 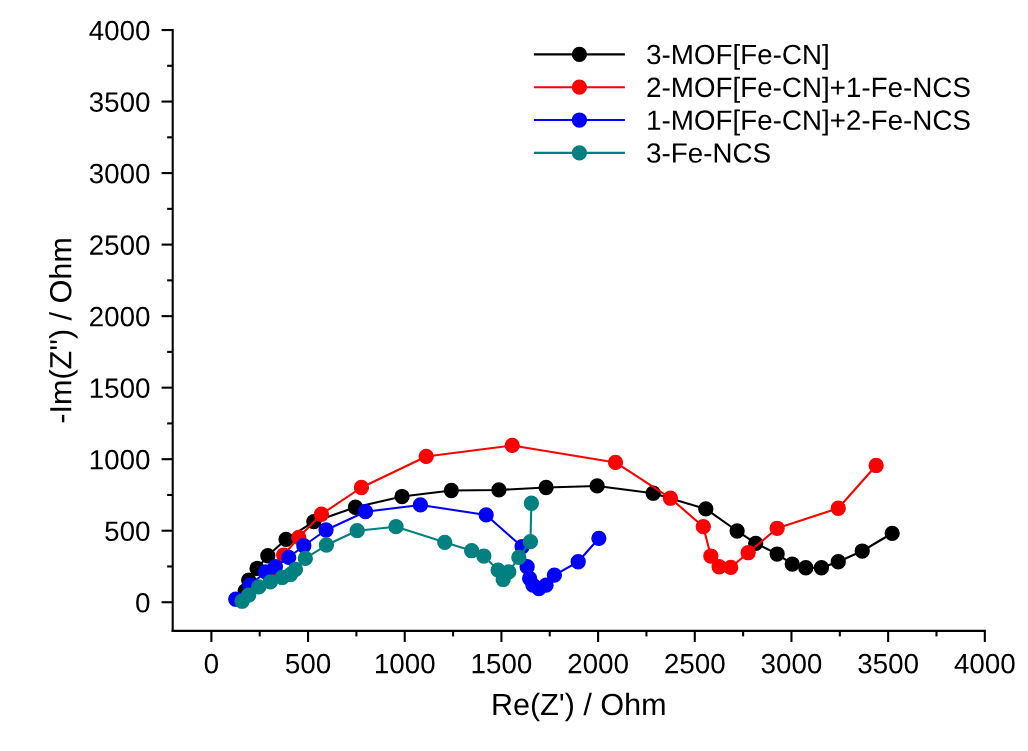 I want to click on x-tick-label: 2000, so click(x=598, y=663).